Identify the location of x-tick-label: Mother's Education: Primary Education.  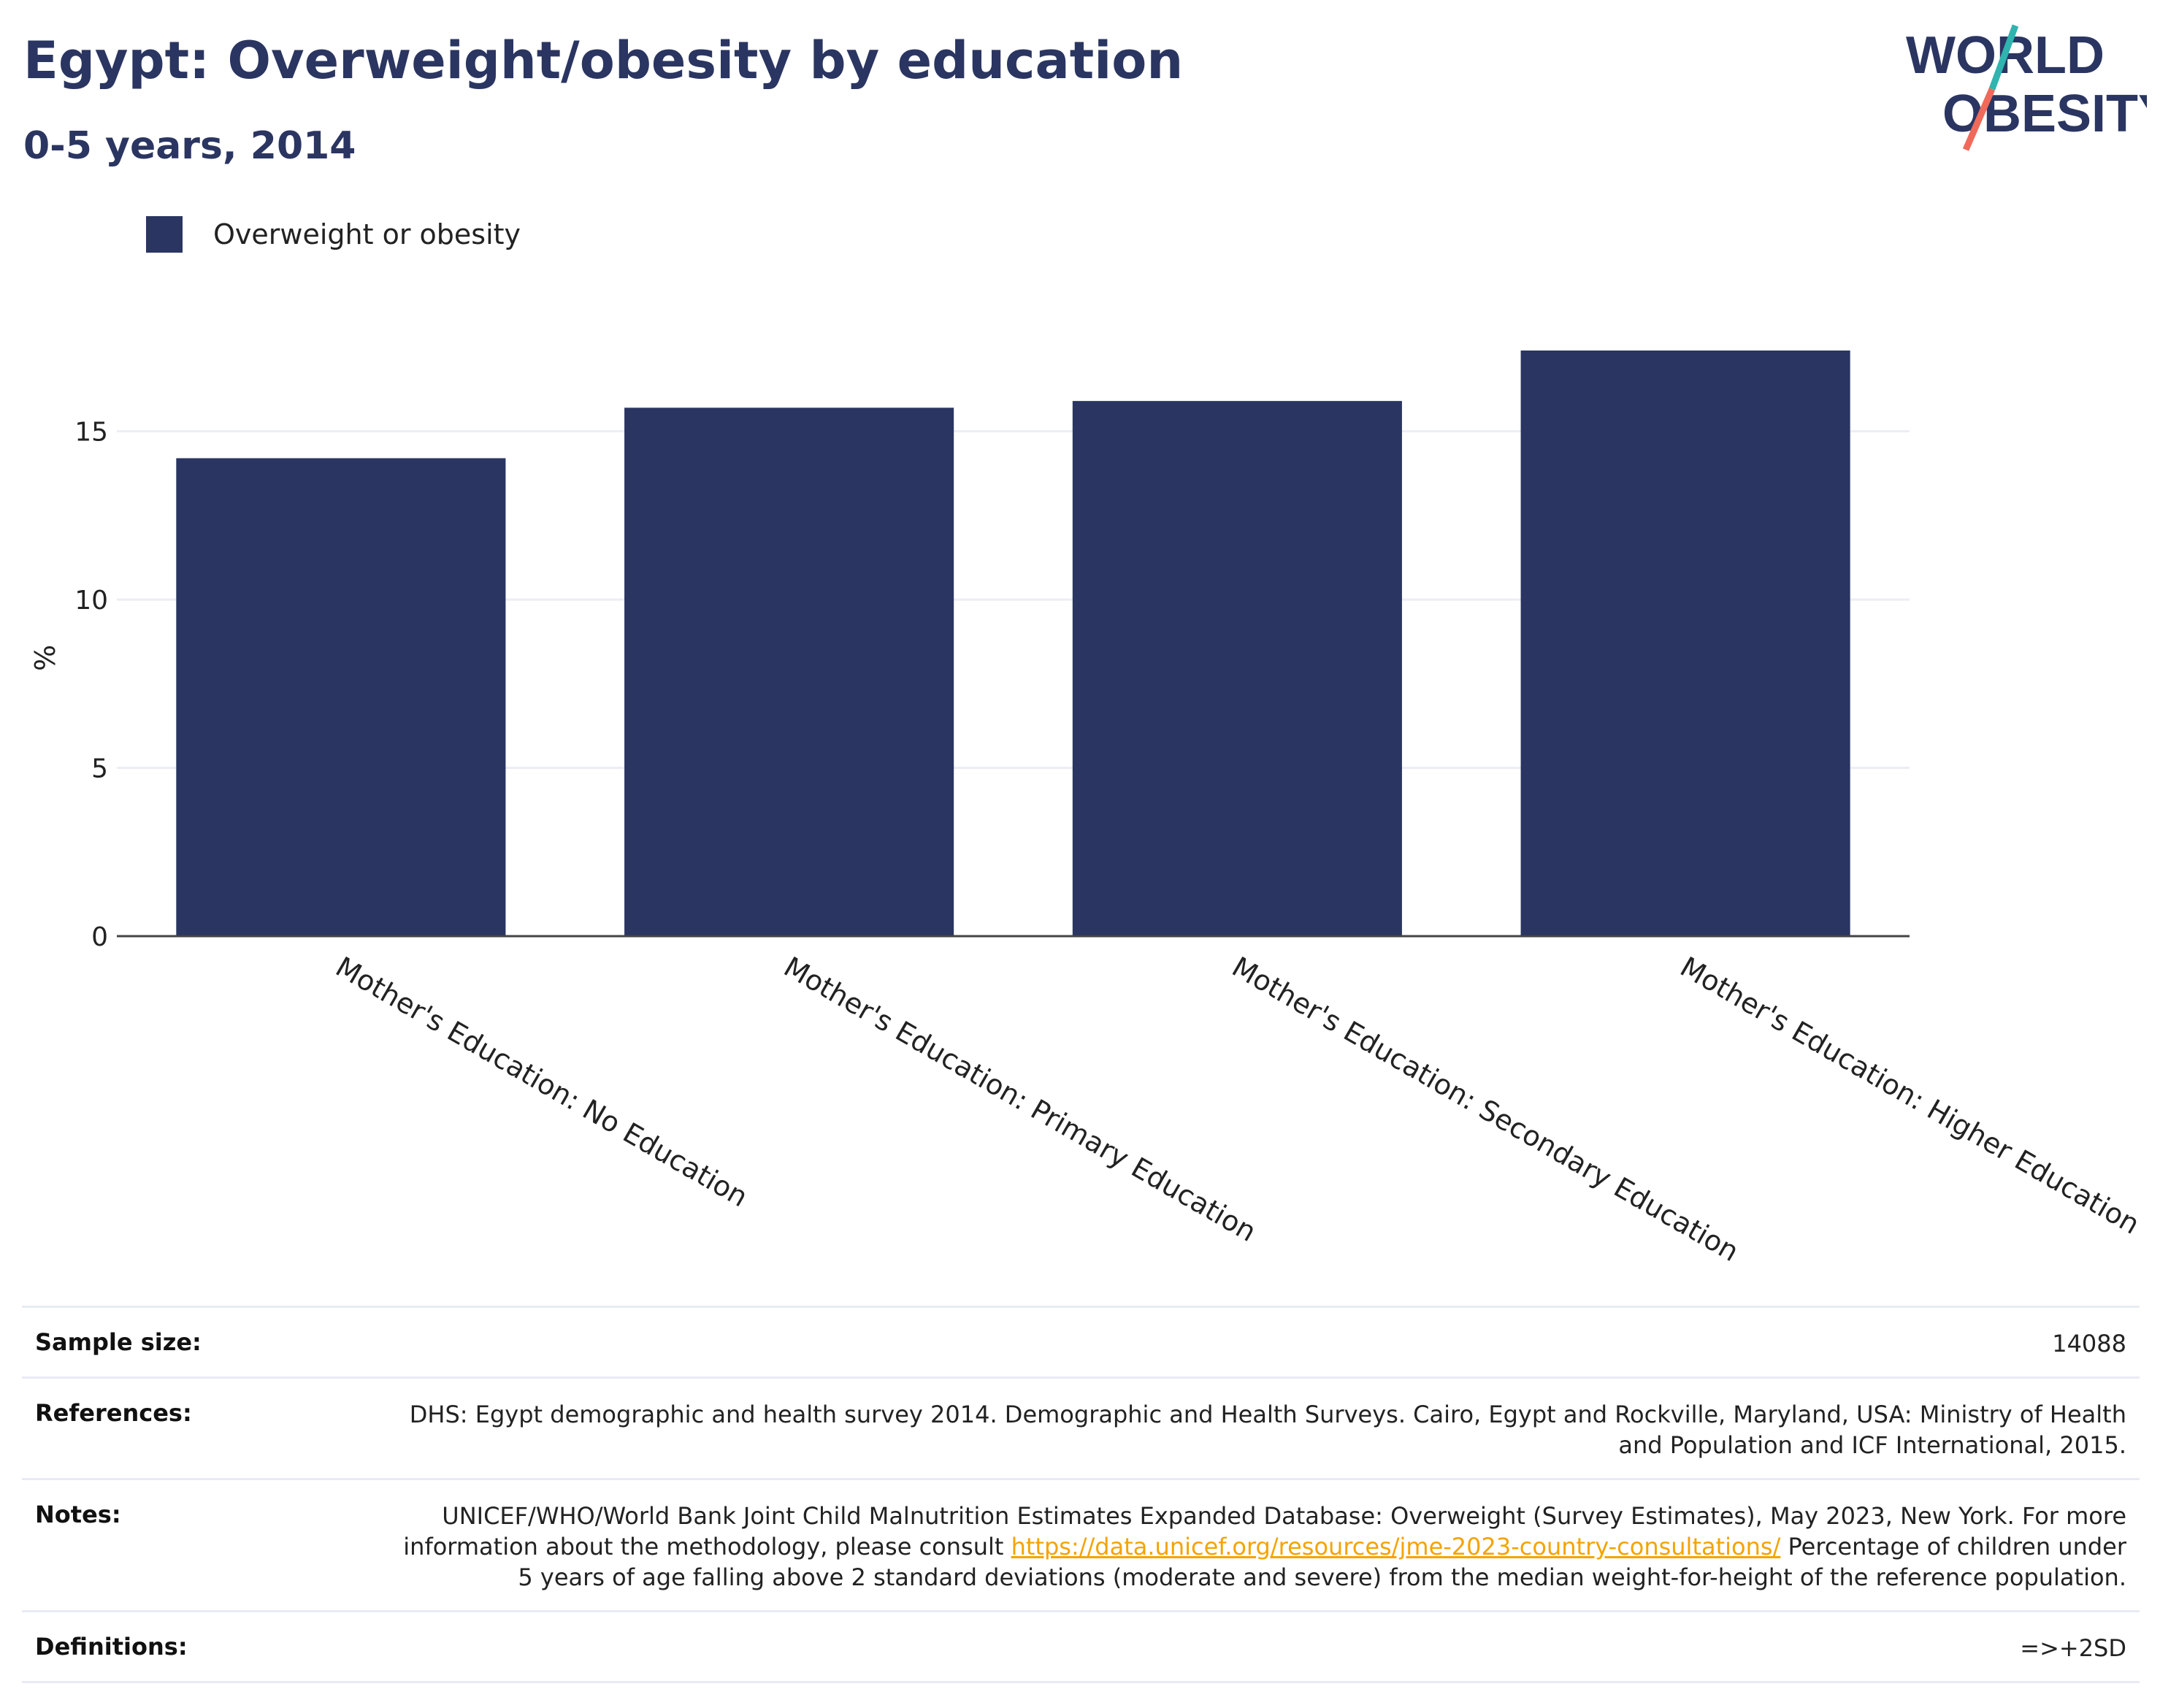
(1020, 1099).